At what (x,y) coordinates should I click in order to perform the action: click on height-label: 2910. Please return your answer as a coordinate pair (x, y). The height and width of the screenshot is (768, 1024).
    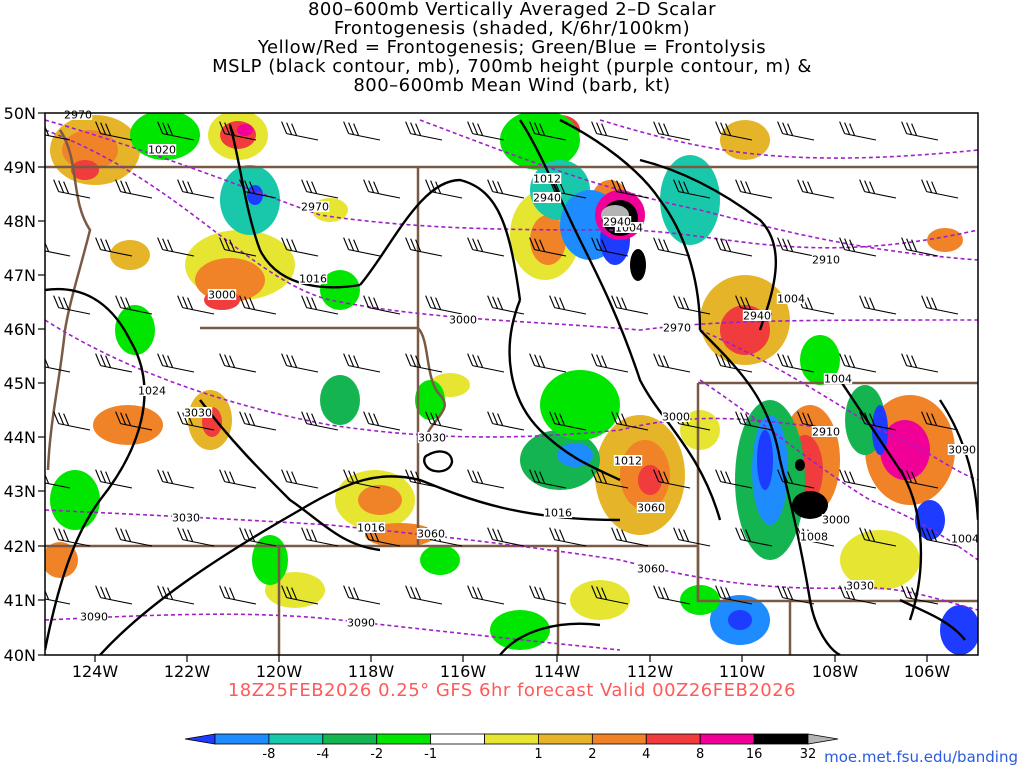
    Looking at the image, I should click on (826, 432).